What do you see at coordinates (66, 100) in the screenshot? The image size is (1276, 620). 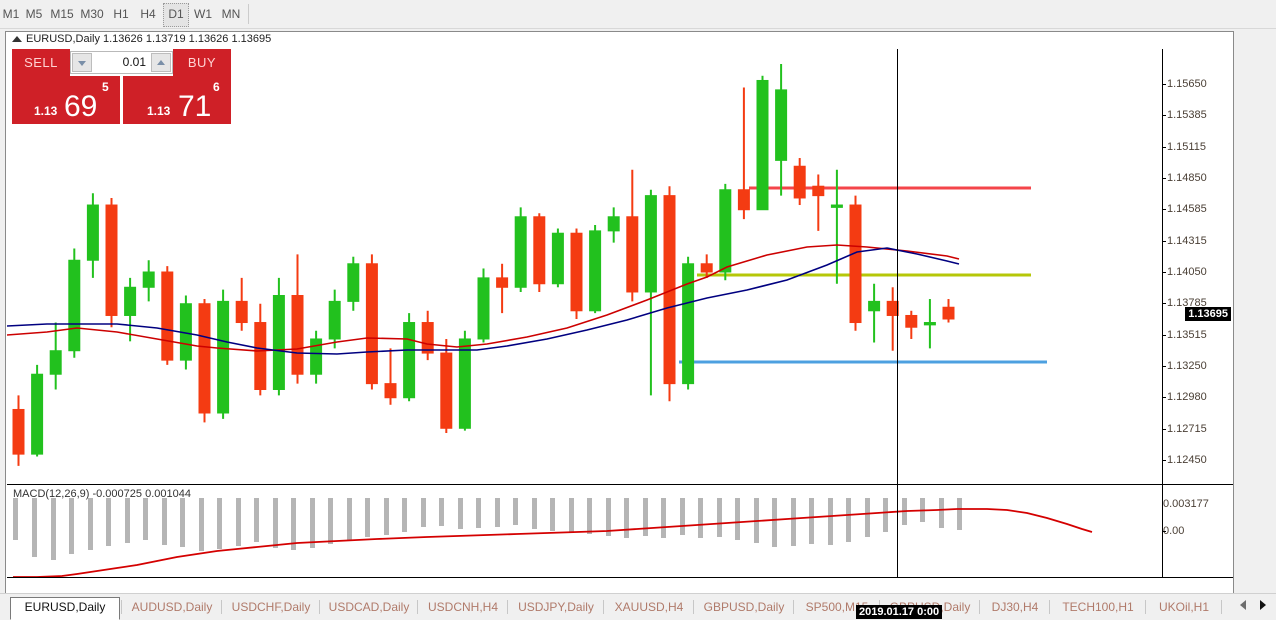 I see `sell-price-button: 1.13 69 5` at bounding box center [66, 100].